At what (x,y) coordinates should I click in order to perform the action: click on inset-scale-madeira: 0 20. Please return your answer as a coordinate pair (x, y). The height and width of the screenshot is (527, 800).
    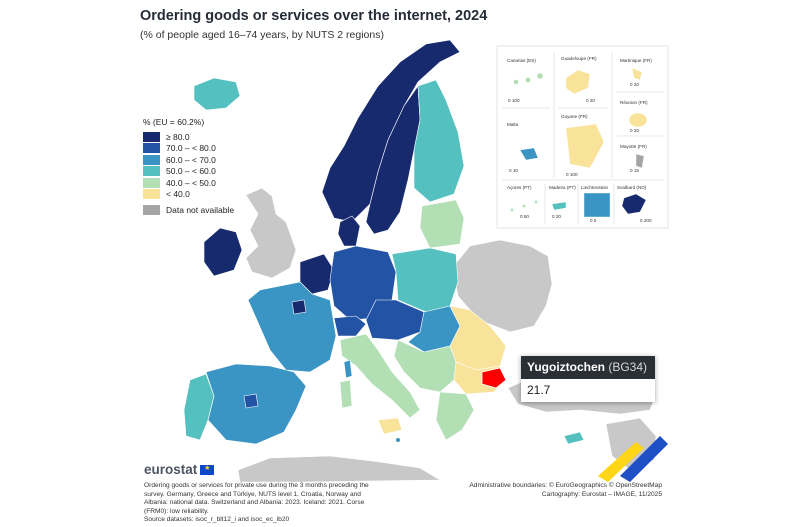
    Looking at the image, I should click on (556, 216).